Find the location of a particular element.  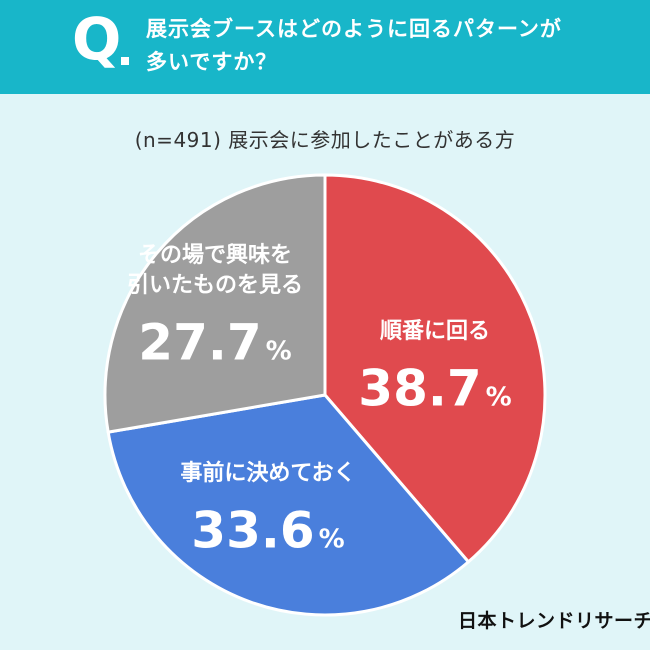

q-mark: Q is located at coordinates (97, 39).